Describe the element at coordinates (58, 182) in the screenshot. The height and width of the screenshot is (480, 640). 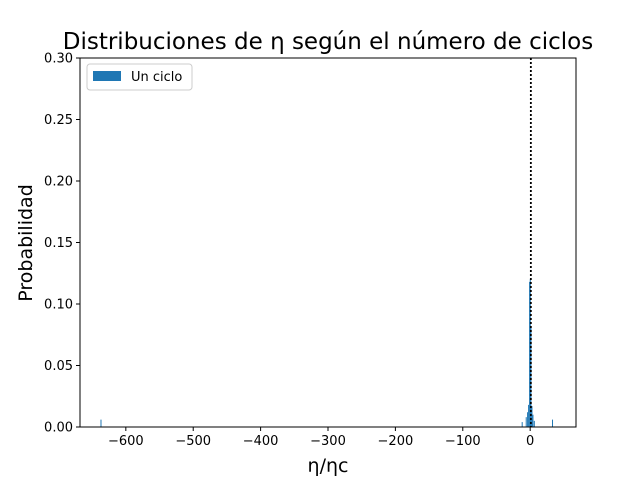
I see `y-tick-label: 0.20` at that location.